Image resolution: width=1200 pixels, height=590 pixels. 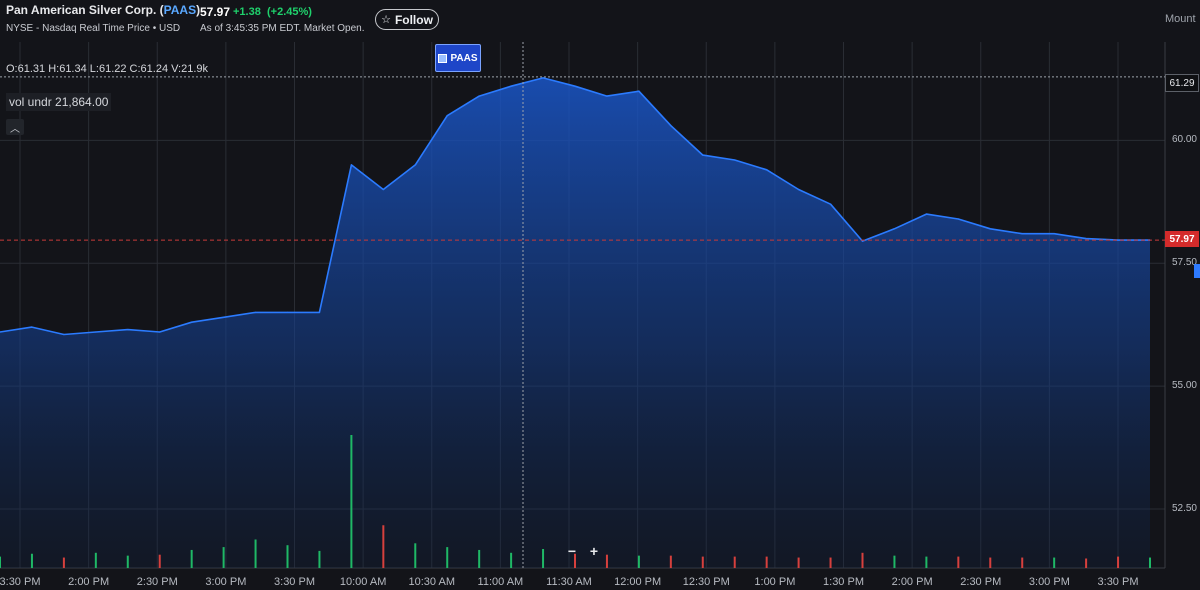 What do you see at coordinates (569, 582) in the screenshot?
I see `x-tick-label: 11:30 AM` at bounding box center [569, 582].